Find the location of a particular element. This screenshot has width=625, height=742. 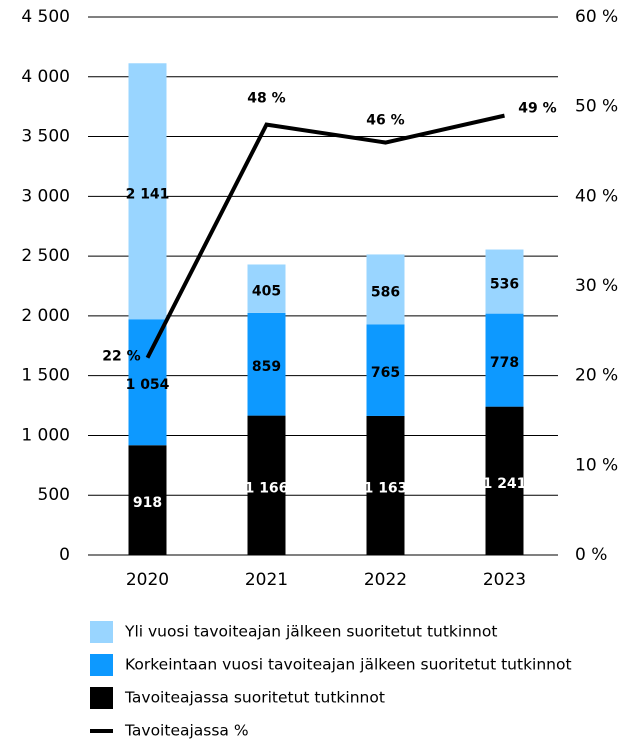

x-tick-label: 2022 is located at coordinates (385, 580).